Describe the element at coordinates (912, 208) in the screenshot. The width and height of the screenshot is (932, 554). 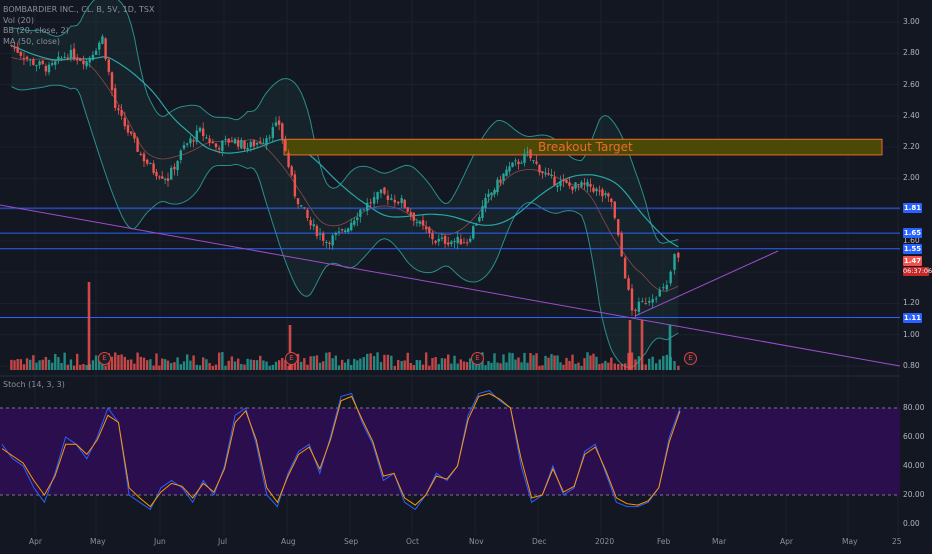
I see `level-tag: 1.81` at that location.